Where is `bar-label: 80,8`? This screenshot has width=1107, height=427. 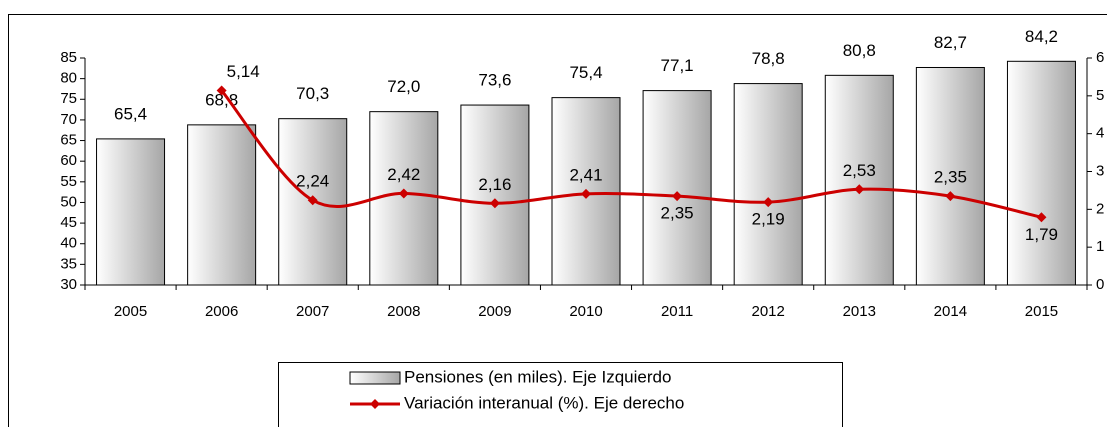 bar-label: 80,8 is located at coordinates (859, 50).